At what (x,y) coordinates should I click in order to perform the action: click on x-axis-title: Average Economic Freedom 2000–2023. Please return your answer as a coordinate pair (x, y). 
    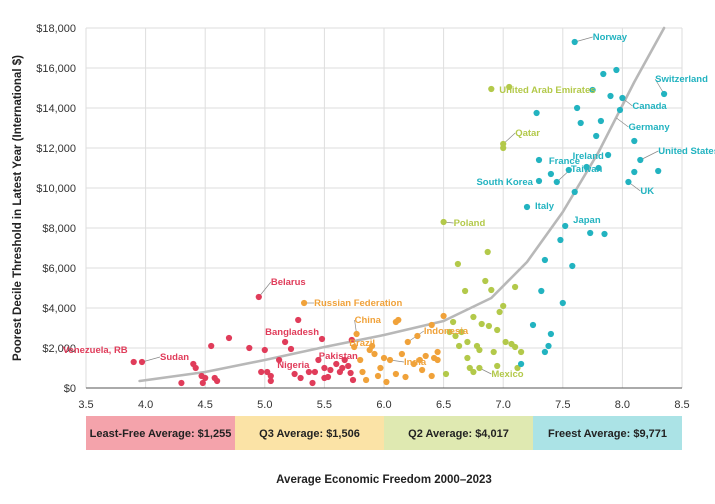
    Looking at the image, I should click on (384, 480).